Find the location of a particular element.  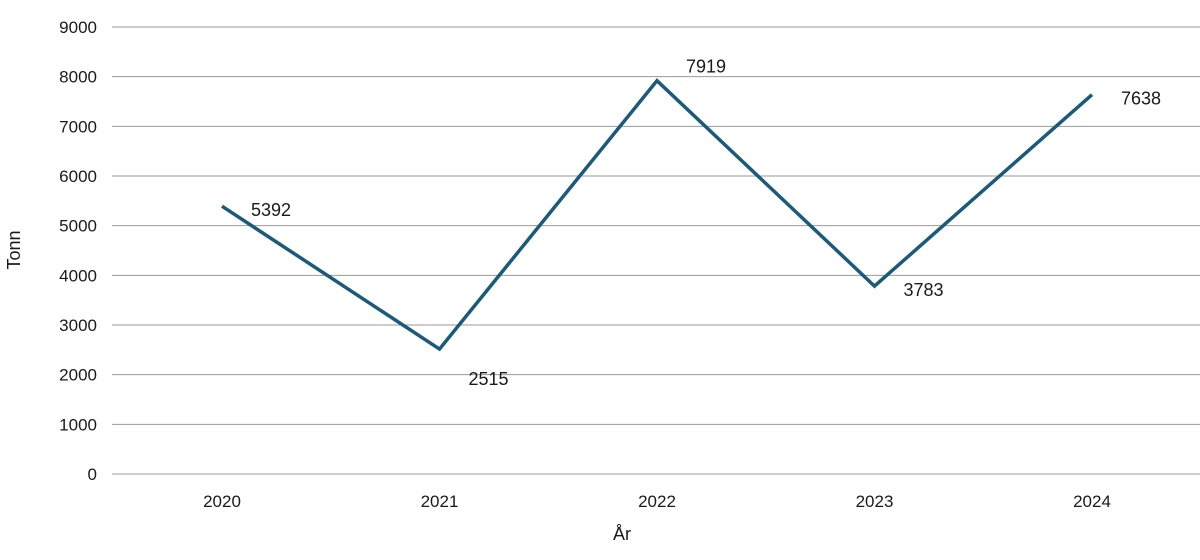

x-tick-labels: 2020 2021 2022 2023 2024 is located at coordinates (657, 501).